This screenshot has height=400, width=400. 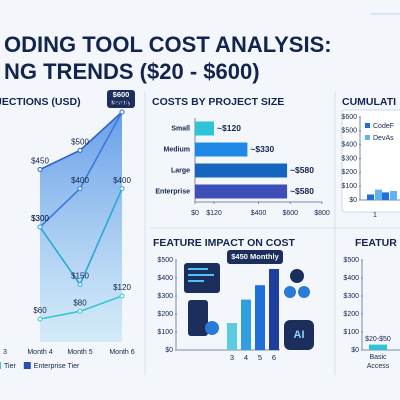 I want to click on y-tick-label: Small, so click(x=180, y=128).